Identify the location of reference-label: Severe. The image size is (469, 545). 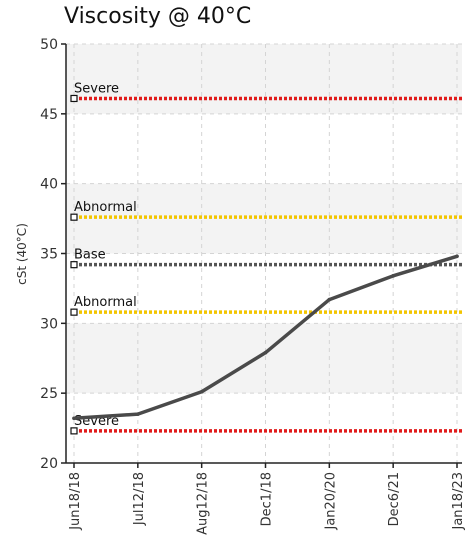
(96, 88).